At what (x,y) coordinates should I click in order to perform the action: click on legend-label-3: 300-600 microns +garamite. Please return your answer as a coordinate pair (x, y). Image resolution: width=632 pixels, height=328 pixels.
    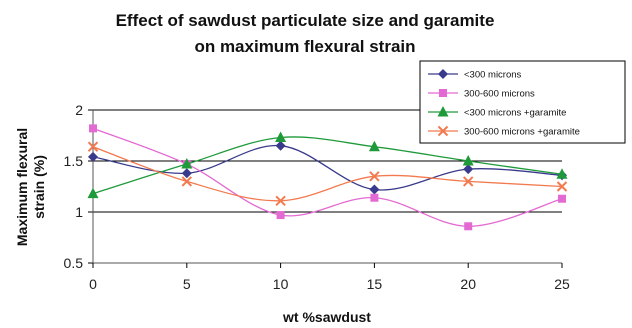
    Looking at the image, I should click on (522, 132).